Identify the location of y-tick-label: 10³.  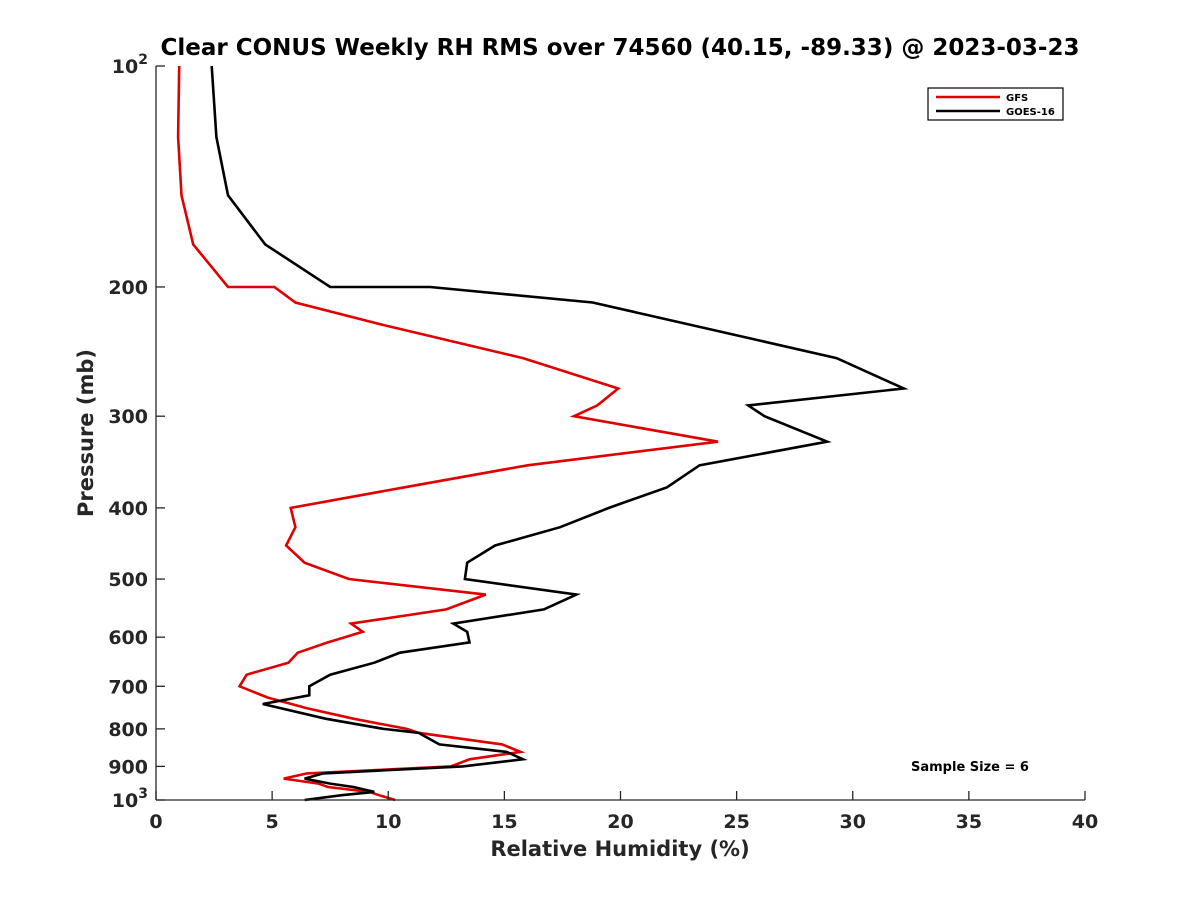
(130, 799).